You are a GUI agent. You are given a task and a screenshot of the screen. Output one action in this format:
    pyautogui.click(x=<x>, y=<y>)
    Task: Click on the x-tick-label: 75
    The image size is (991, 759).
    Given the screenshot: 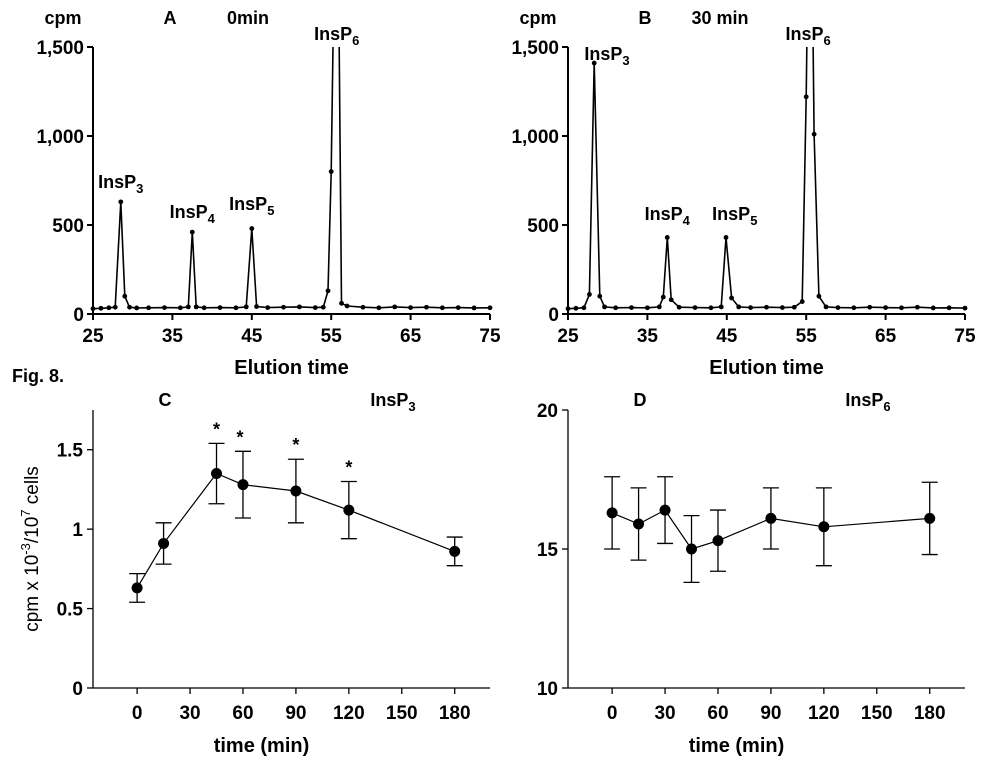 What is the action you would take?
    pyautogui.click(x=490, y=336)
    